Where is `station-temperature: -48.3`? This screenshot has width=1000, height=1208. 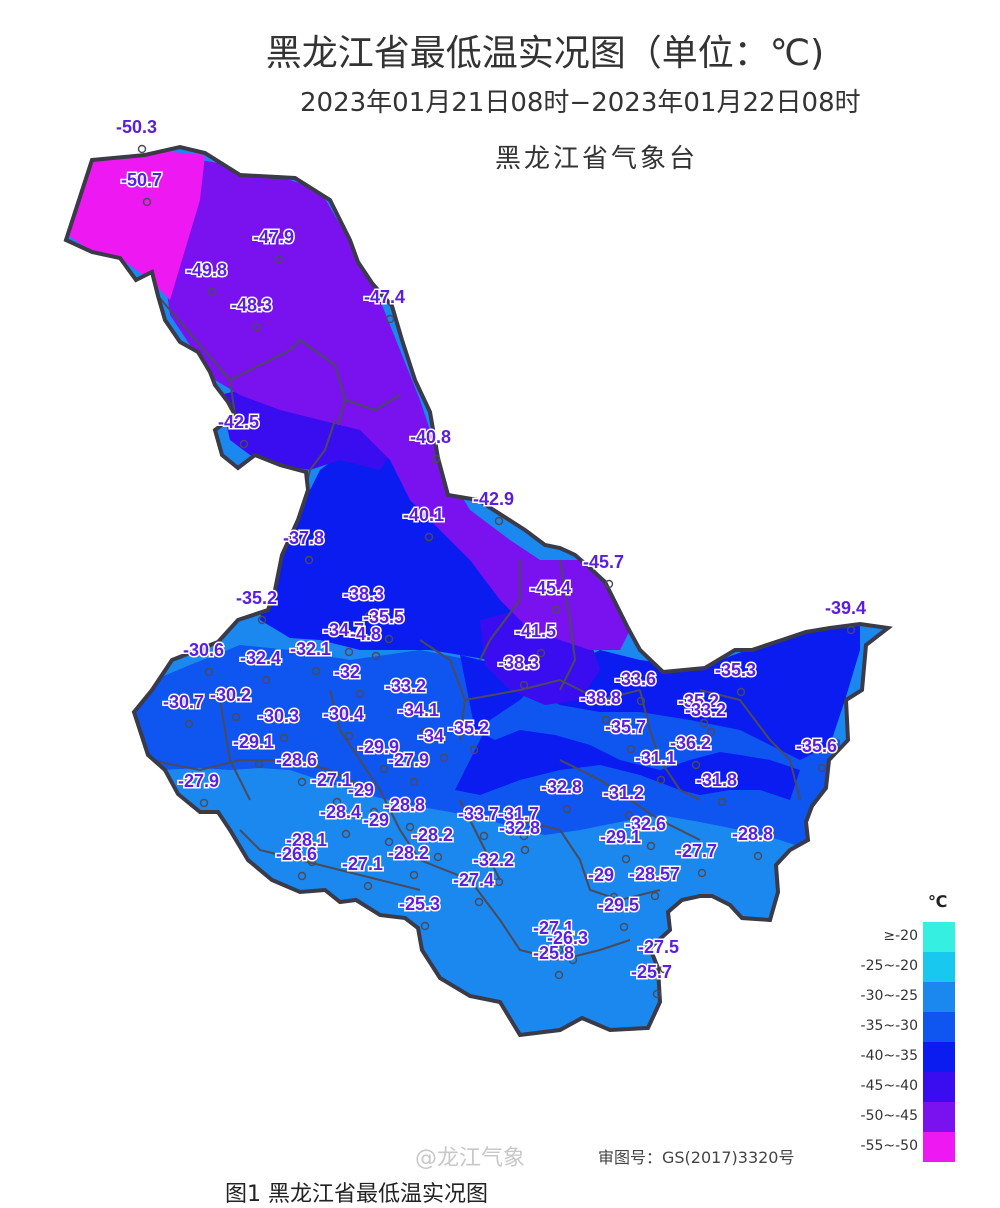
station-temperature: -48.3 is located at coordinates (251, 305).